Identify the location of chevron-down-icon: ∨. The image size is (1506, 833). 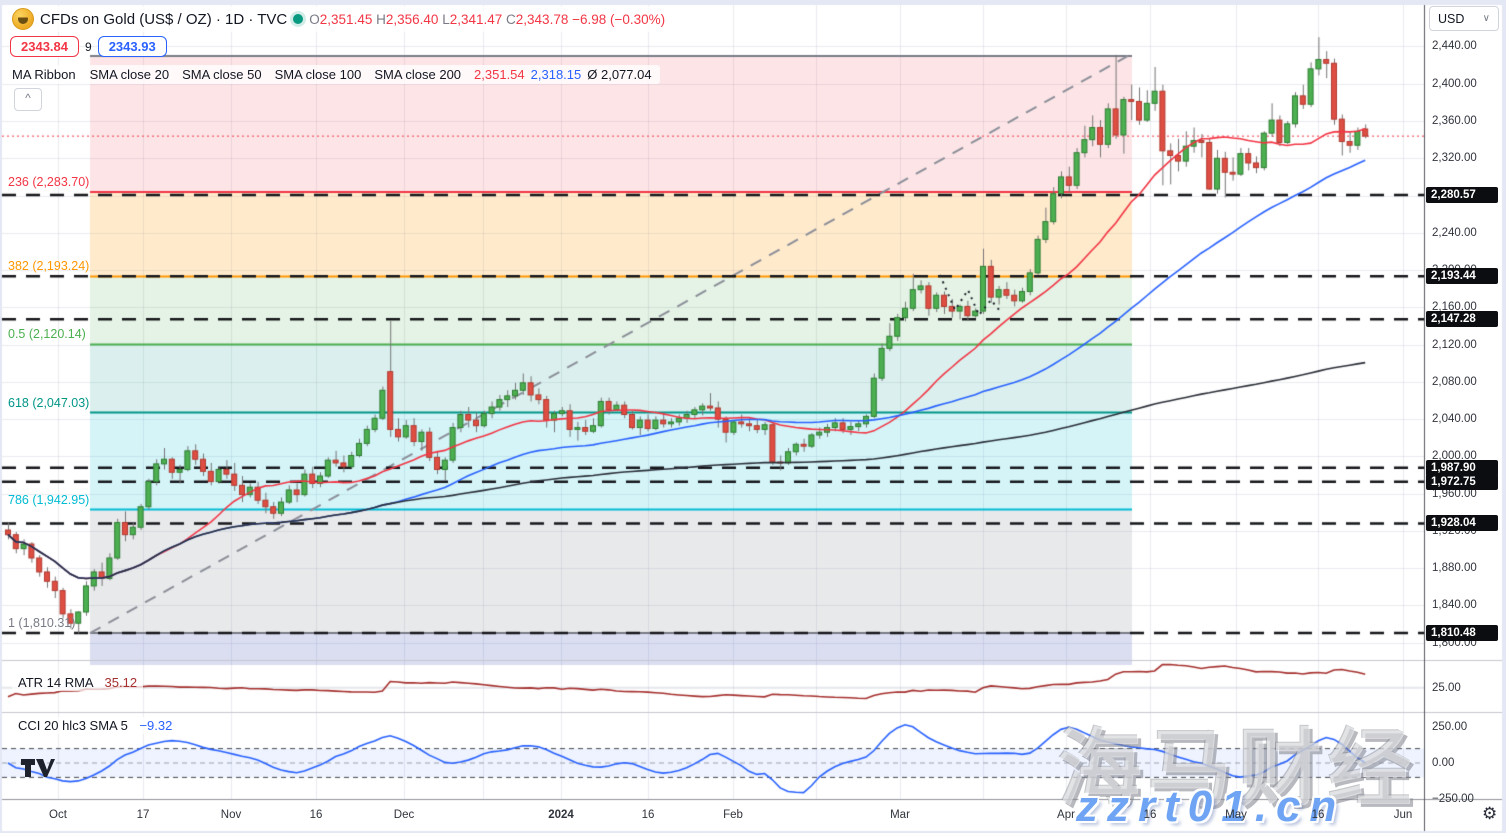
(1486, 18).